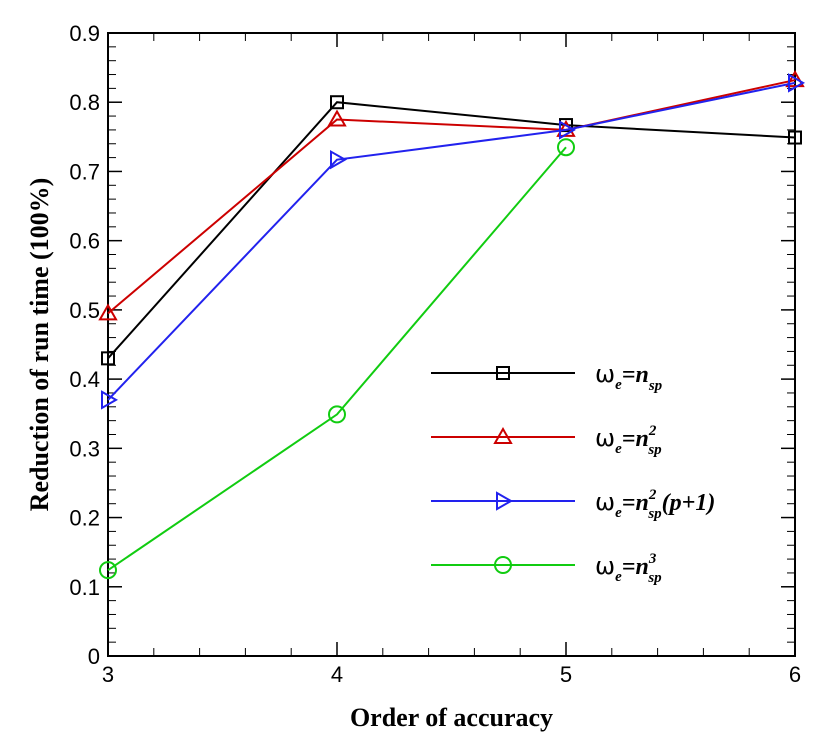 Image resolution: width=830 pixels, height=739 pixels. I want to click on x-tick-label: 3, so click(108, 674).